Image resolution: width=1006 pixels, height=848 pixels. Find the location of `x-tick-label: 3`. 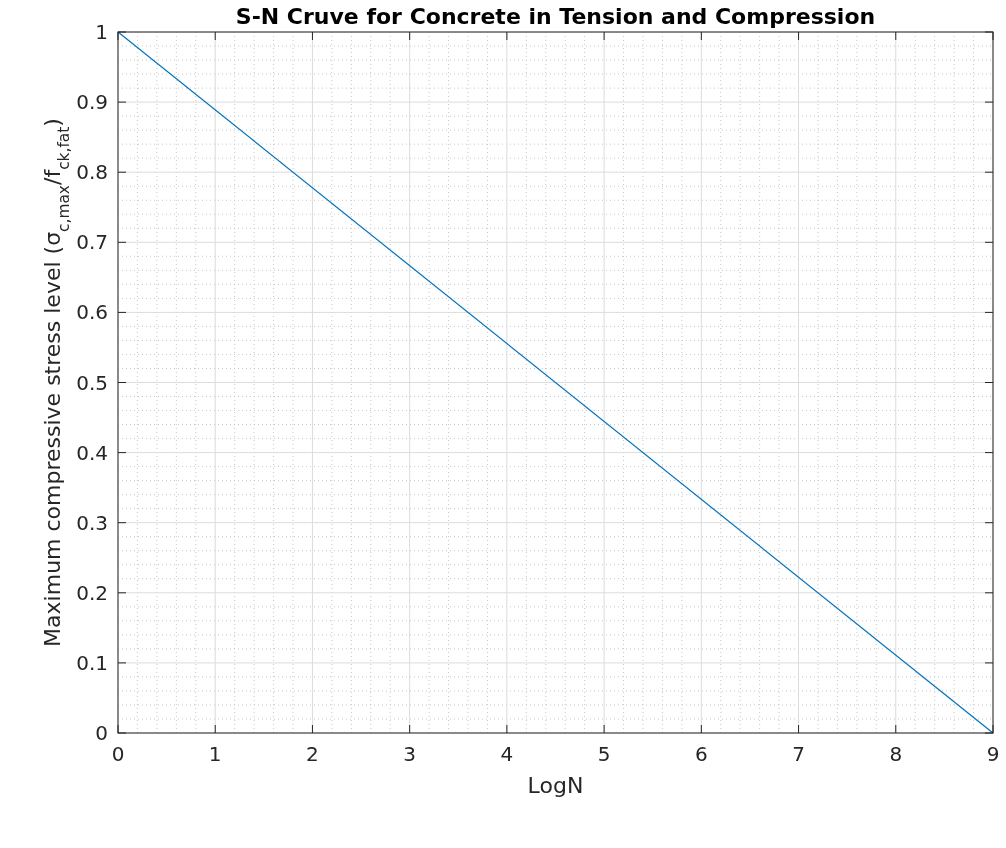

x-tick-label: 3 is located at coordinates (410, 754).